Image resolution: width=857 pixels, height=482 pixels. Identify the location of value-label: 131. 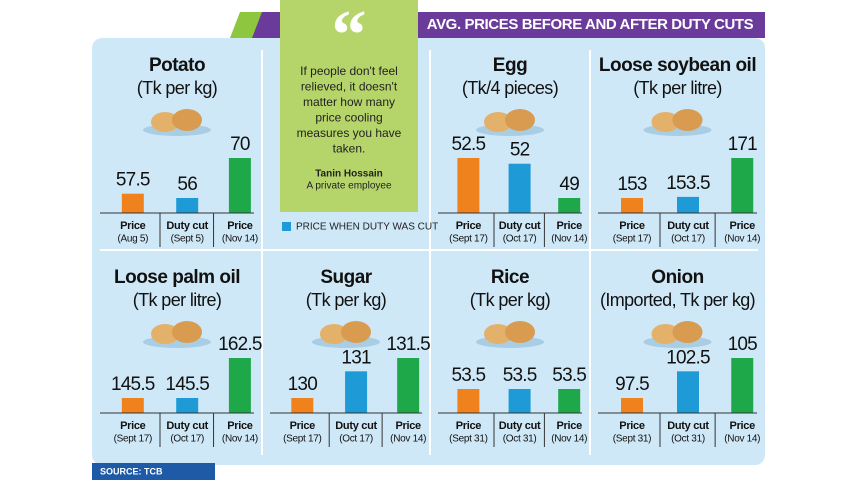
(356, 357).